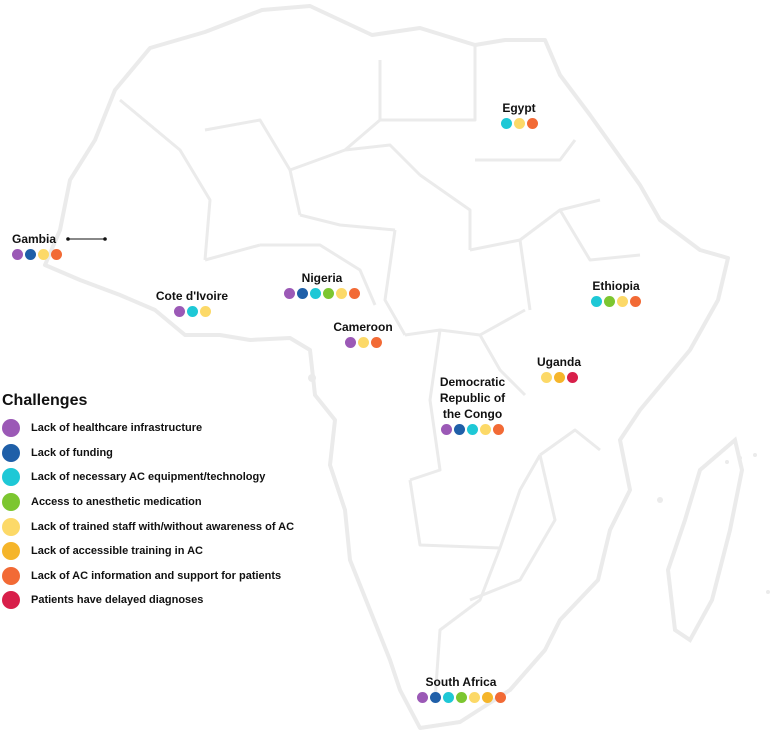 Image resolution: width=777 pixels, height=734 pixels. What do you see at coordinates (148, 453) in the screenshot?
I see `legend-item-funding: Lack of funding` at bounding box center [148, 453].